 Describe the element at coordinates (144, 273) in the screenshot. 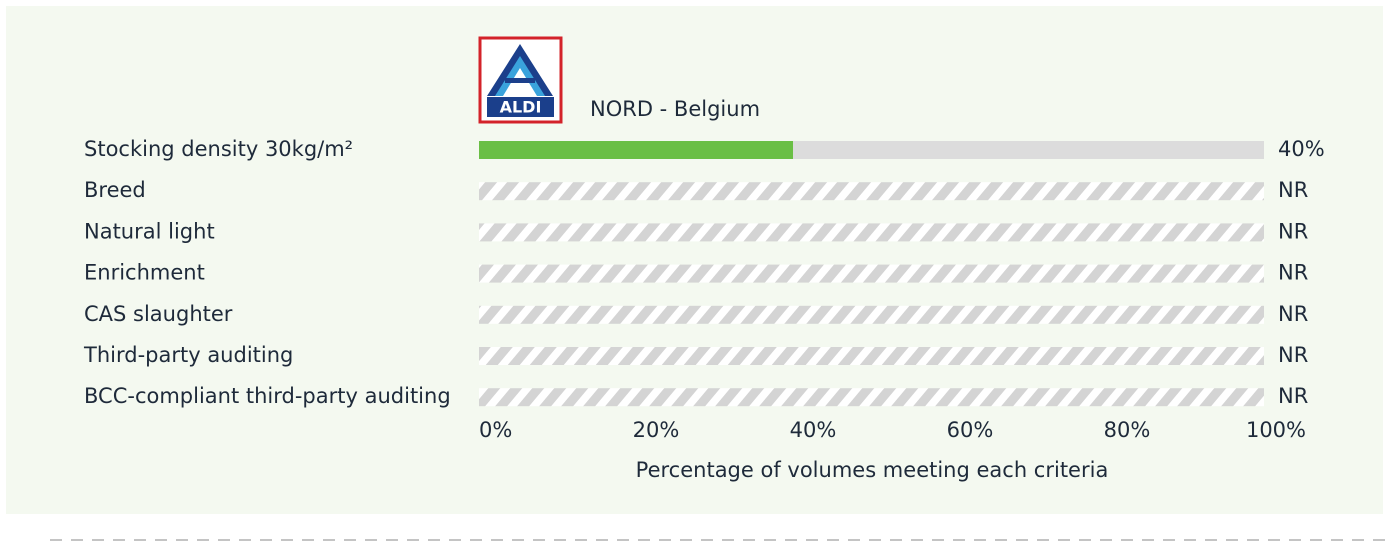

I see `category-label: Enrichment` at that location.